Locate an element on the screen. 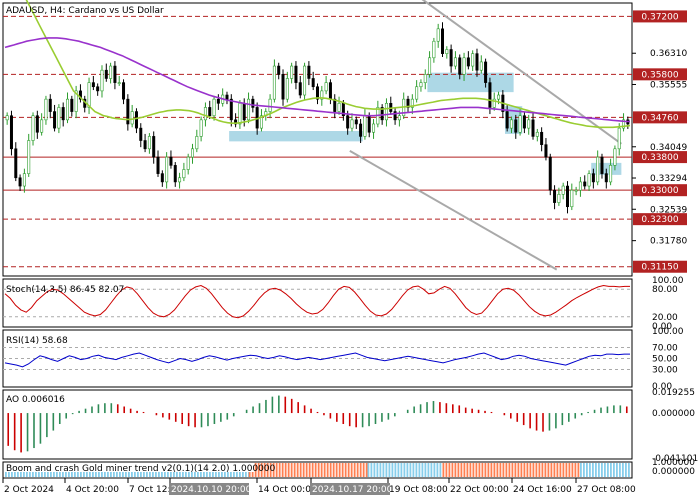 The height and width of the screenshot is (500, 700). level-label-2: 0.34760 is located at coordinates (659, 118).